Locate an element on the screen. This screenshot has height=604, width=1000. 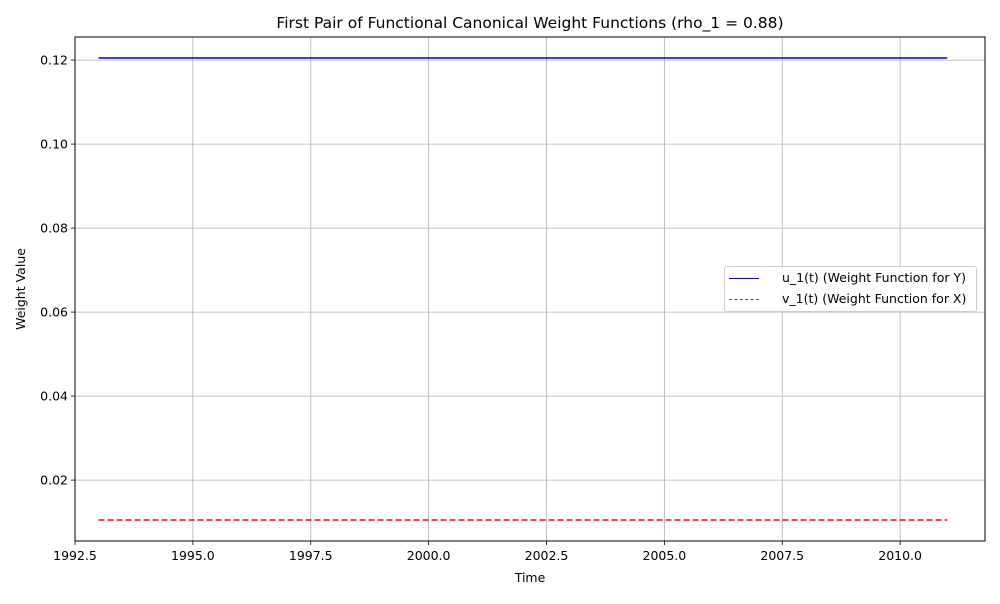
y-axis-ticks: 0.02 0.04 0.06 0.08 0.10 0.12 is located at coordinates (57, 270).